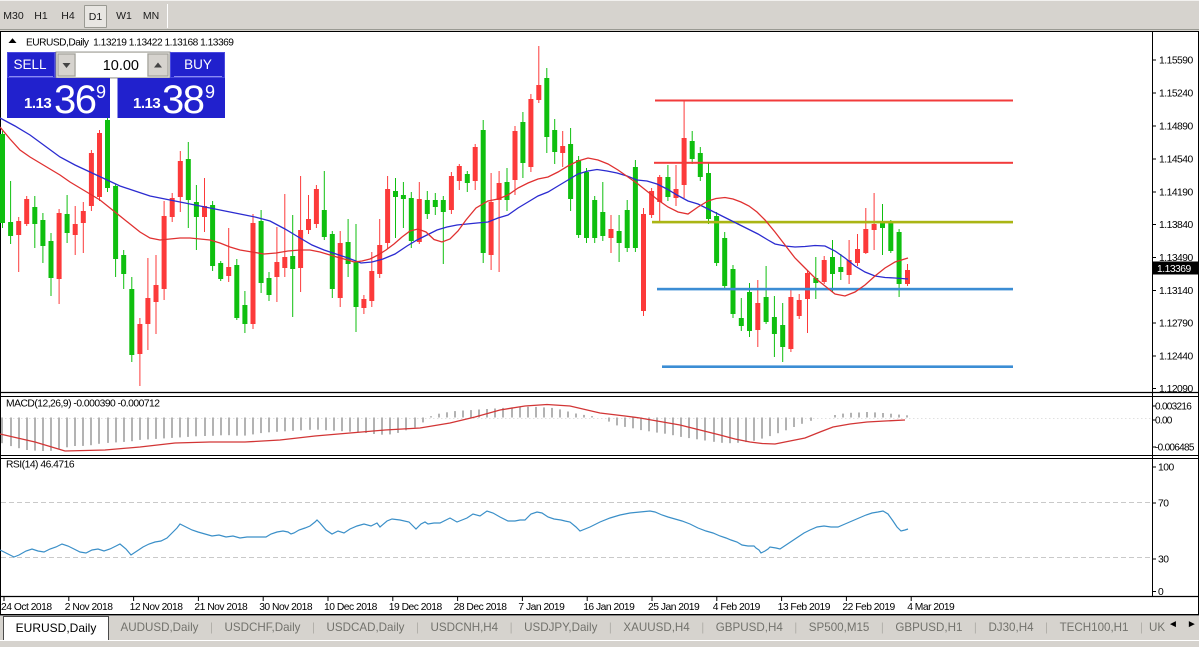 This screenshot has height=647, width=1199. What do you see at coordinates (1176, 225) in the screenshot?
I see `svg-text: 1.13840` at bounding box center [1176, 225].